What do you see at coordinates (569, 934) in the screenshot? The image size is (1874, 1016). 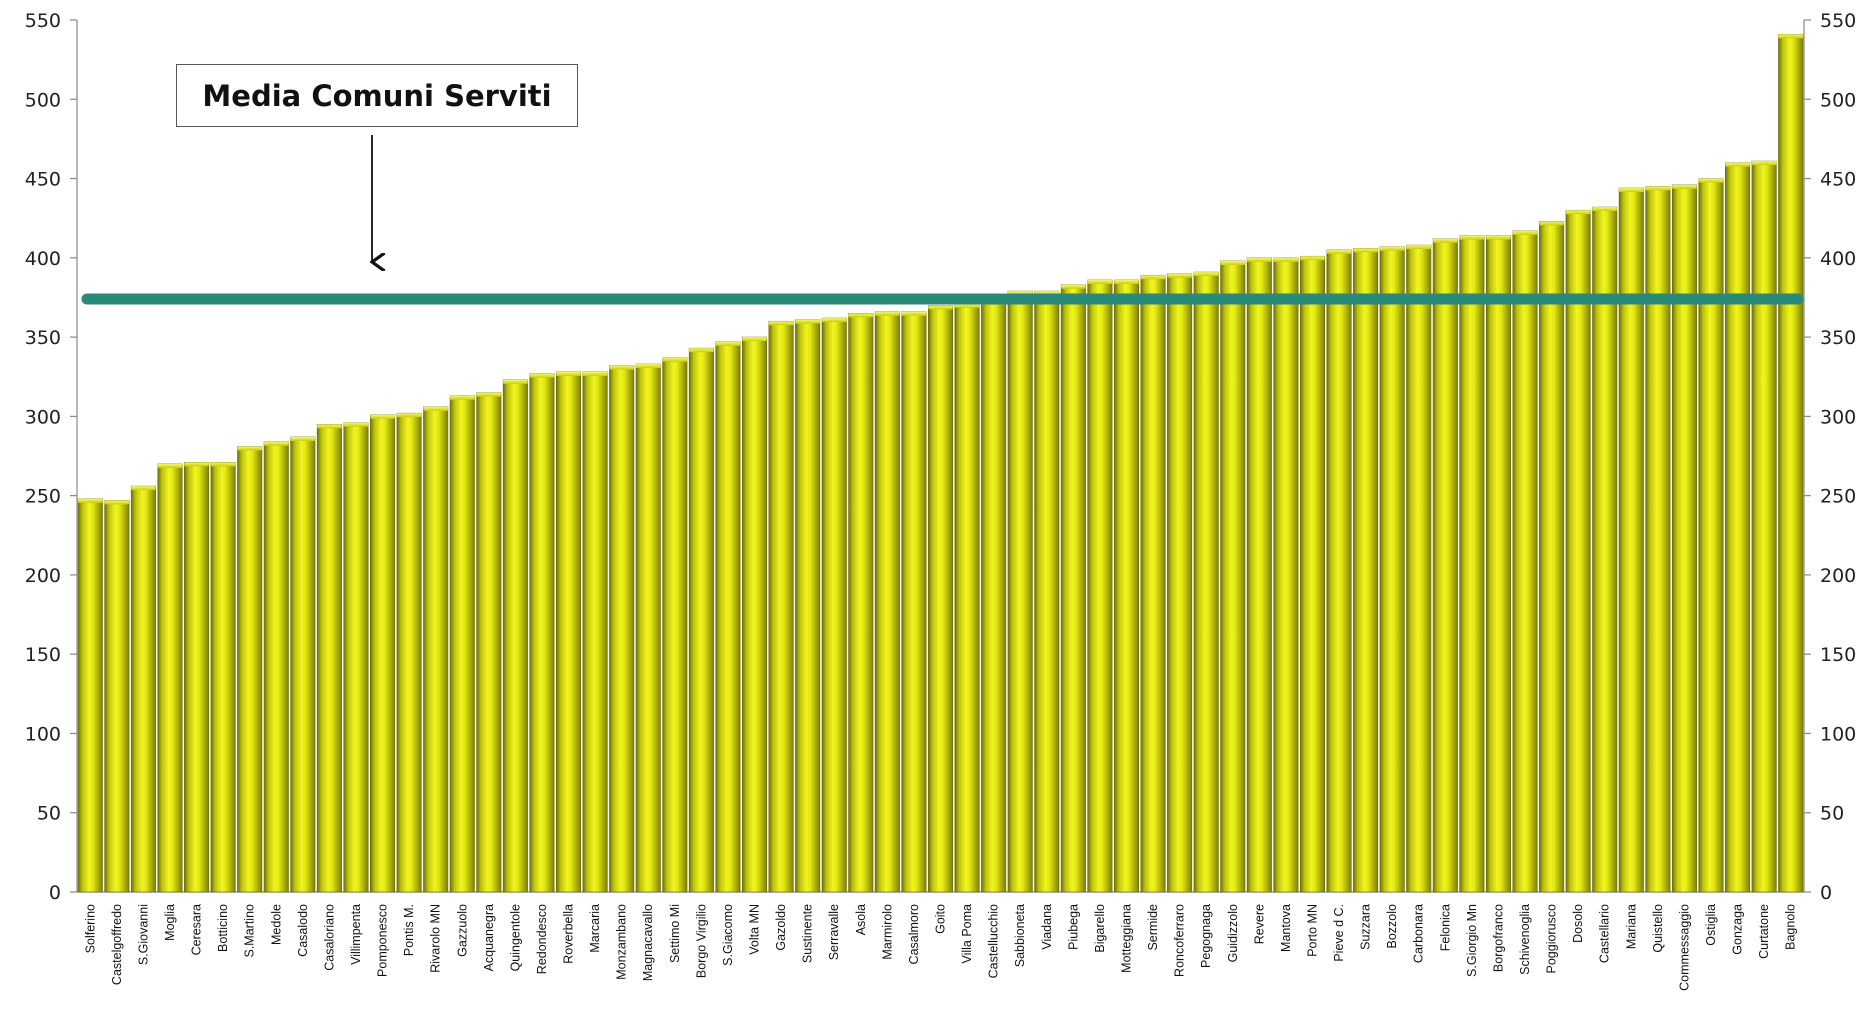 I see `category-label: Roverbella` at bounding box center [569, 934].